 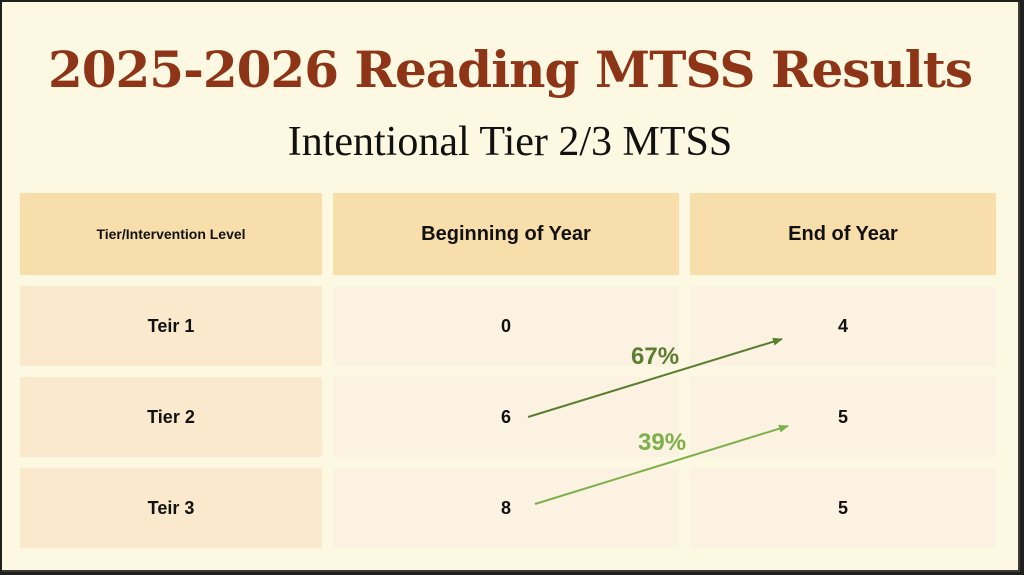 What do you see at coordinates (171, 417) in the screenshot?
I see `row-label-tier-2: Tier 2` at bounding box center [171, 417].